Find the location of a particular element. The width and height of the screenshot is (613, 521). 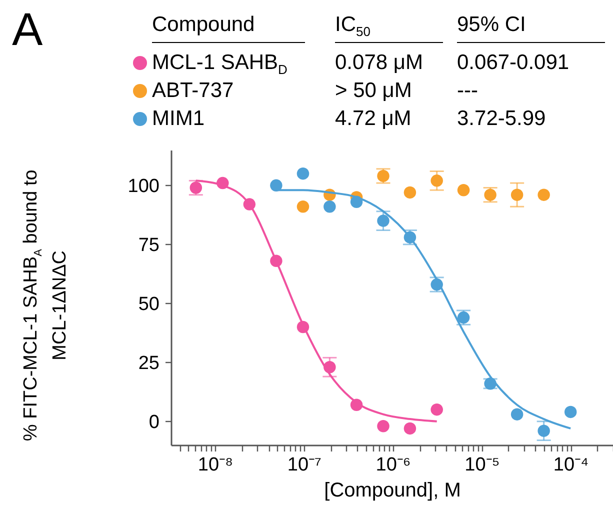

x-tick-label: 10⁻⁶ is located at coordinates (393, 465).